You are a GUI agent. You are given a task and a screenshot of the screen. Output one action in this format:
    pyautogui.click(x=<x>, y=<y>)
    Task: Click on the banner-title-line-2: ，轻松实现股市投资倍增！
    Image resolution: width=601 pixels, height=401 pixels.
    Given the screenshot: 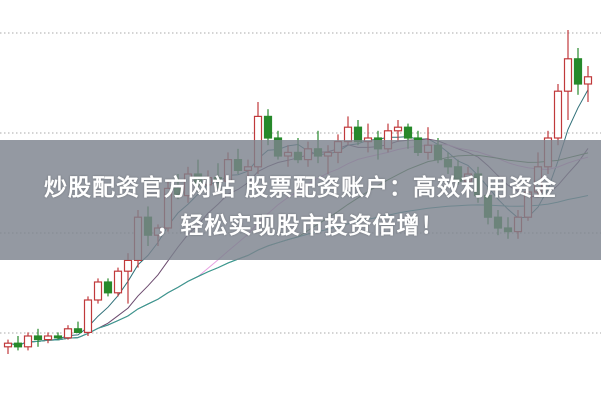 What is the action you would take?
    pyautogui.click(x=300, y=226)
    